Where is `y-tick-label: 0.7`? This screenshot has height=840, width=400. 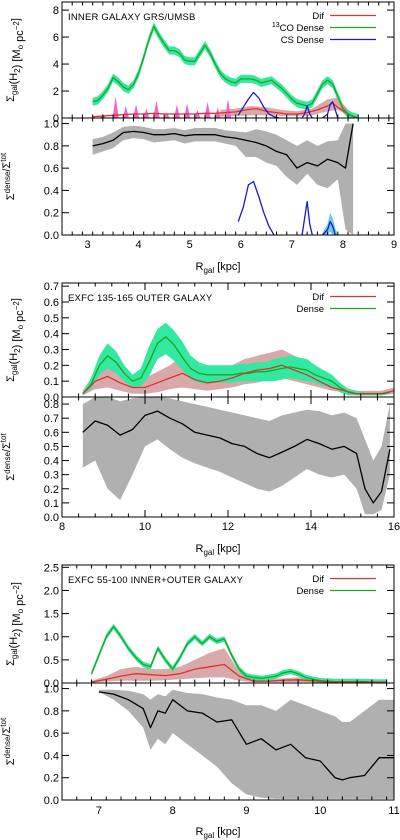 y-tick-label: 0.7 is located at coordinates (51, 287).